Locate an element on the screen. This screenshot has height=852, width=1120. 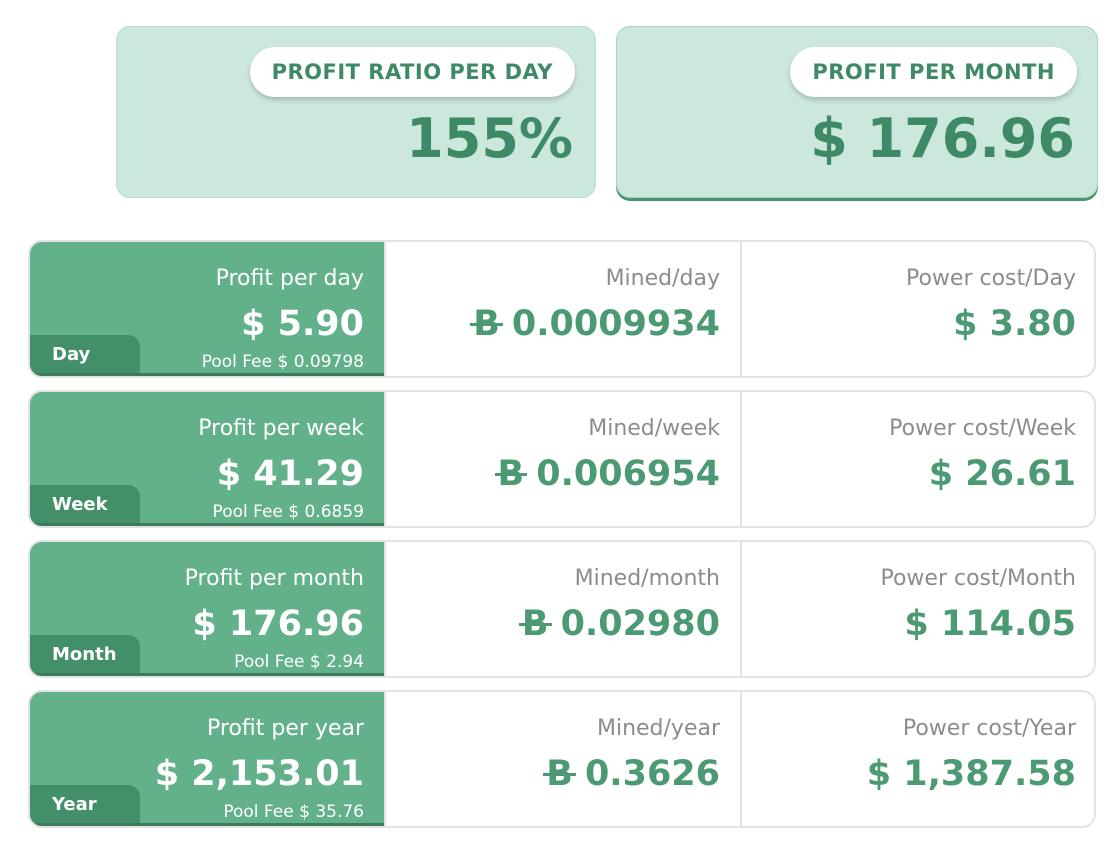
mined-amount: 0.3626 is located at coordinates (652, 774).